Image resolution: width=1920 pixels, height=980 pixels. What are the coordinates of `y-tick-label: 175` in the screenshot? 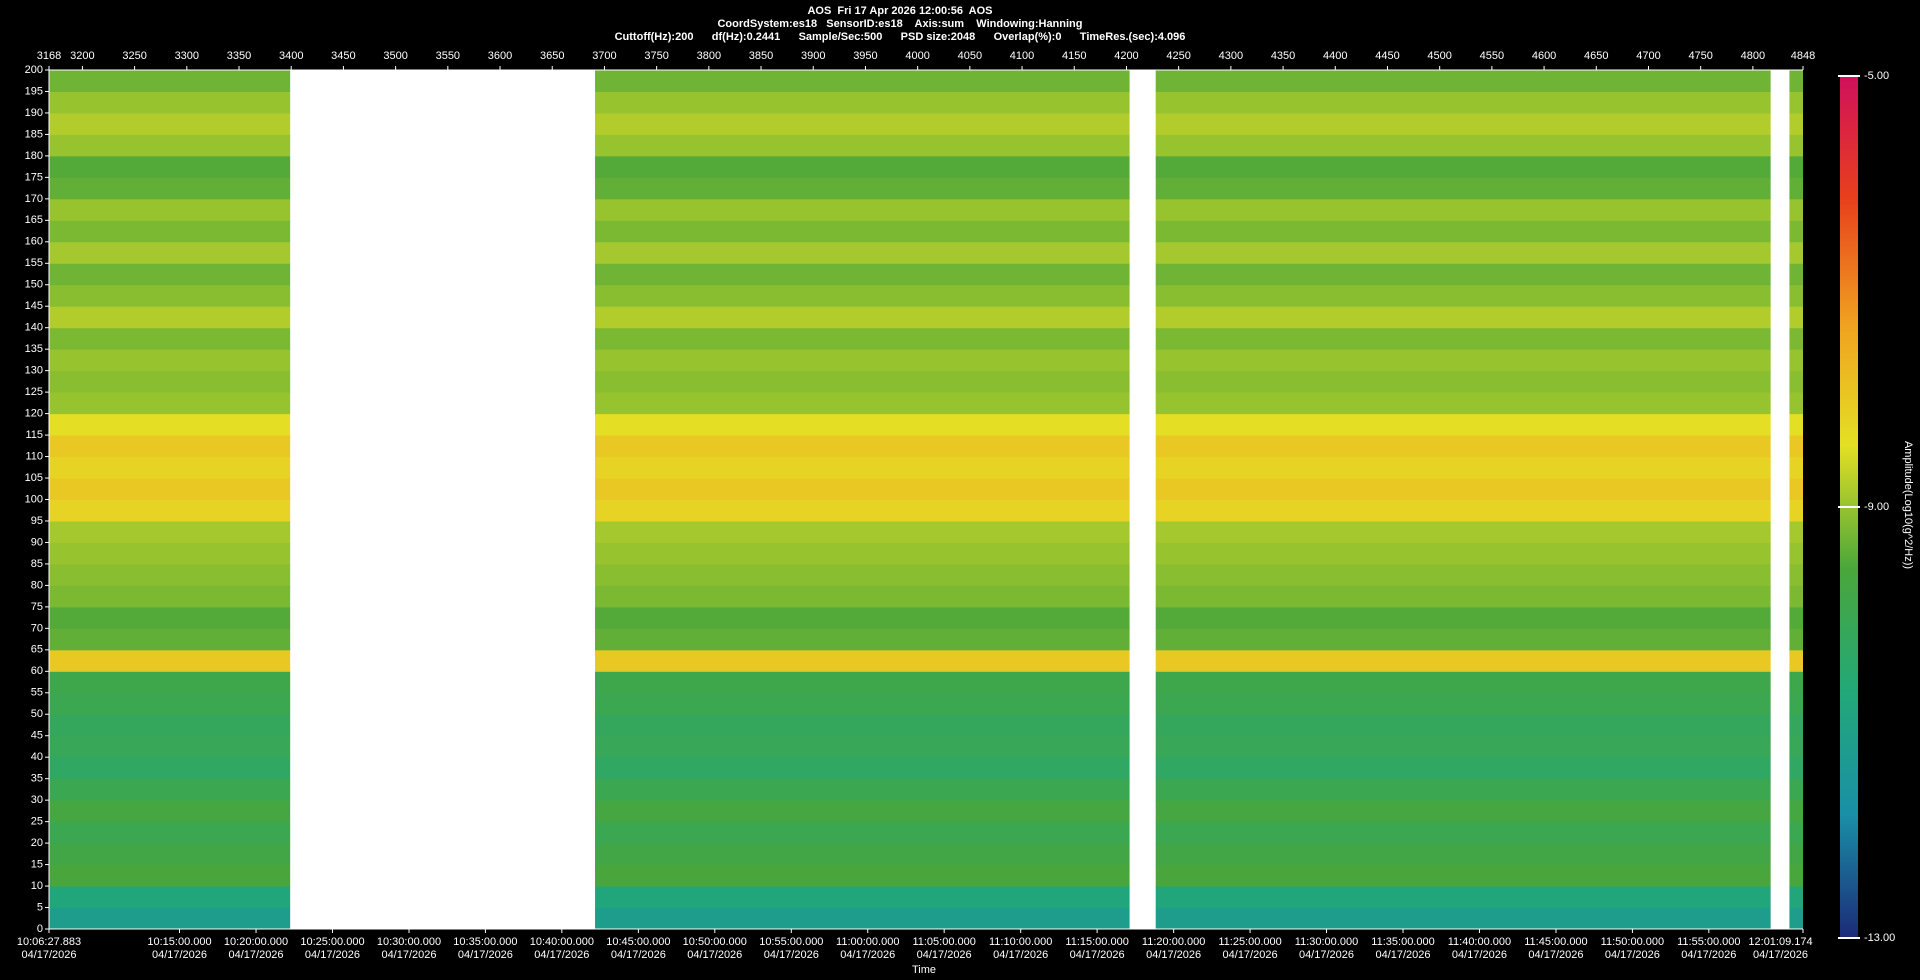 It's located at (34, 177).